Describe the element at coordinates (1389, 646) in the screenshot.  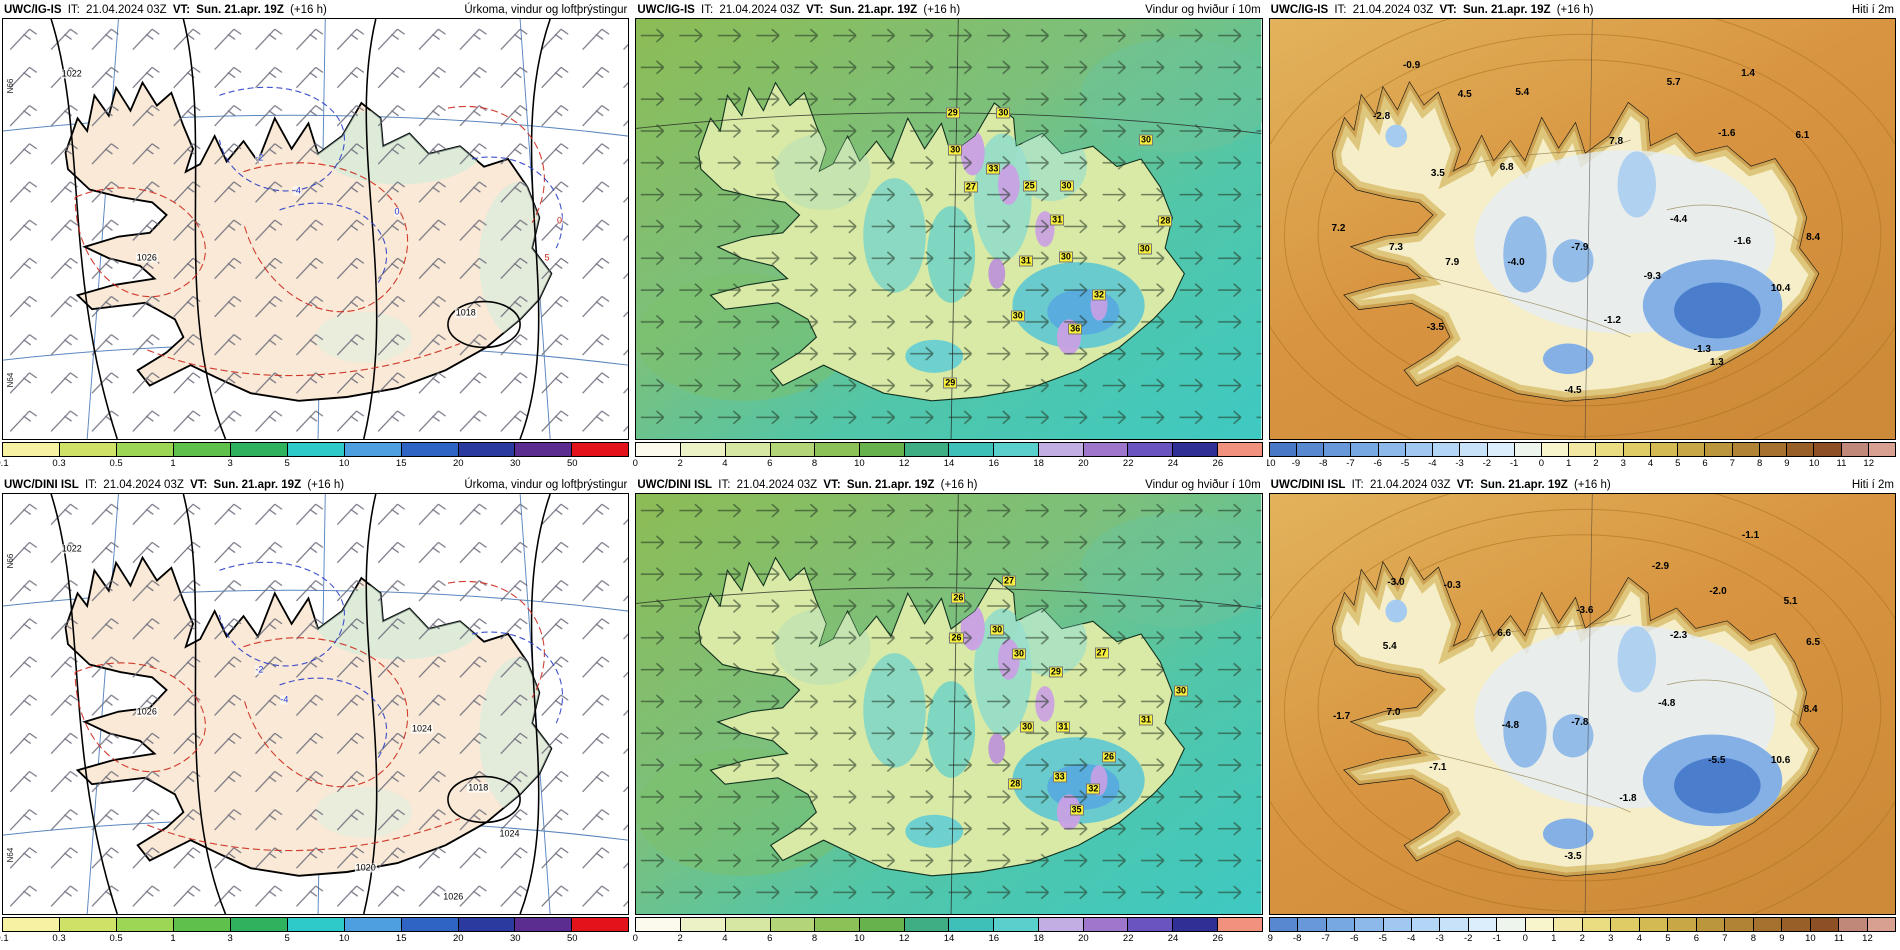
I see `temp-label: 5.4` at that location.